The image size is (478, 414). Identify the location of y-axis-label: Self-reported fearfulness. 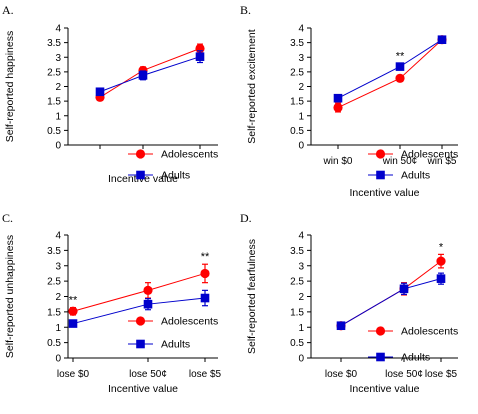
(252, 296).